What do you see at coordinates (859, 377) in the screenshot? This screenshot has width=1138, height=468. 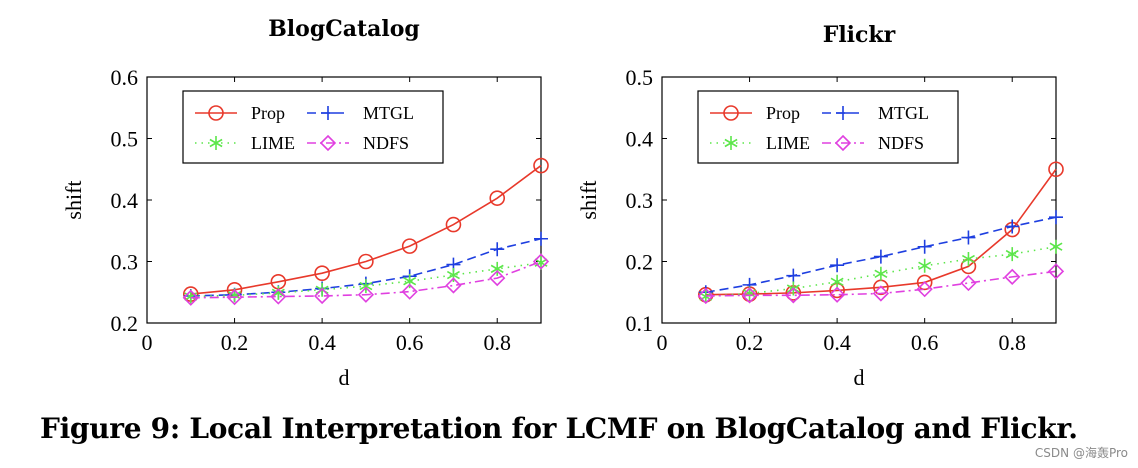 I see `x-axis-label: d` at bounding box center [859, 377].